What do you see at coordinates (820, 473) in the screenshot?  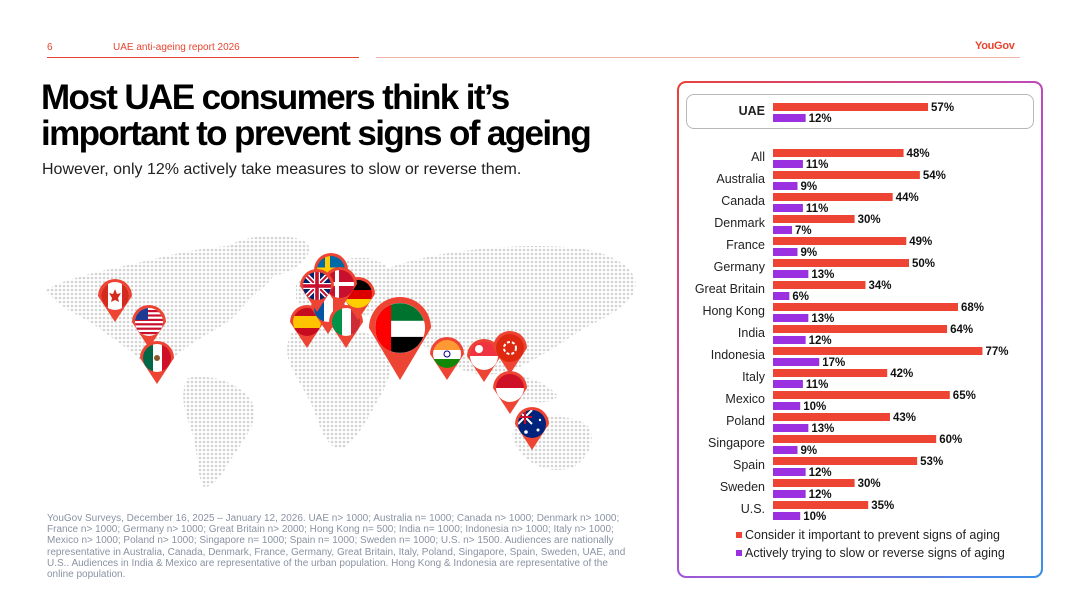 I see `data-label-spain-series-2: 12%` at bounding box center [820, 473].